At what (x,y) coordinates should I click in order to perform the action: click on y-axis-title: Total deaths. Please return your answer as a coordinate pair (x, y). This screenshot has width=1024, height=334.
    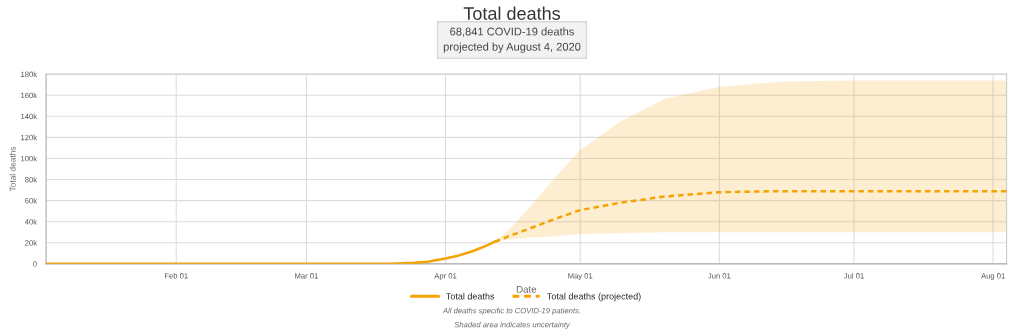
    Looking at the image, I should click on (12, 169).